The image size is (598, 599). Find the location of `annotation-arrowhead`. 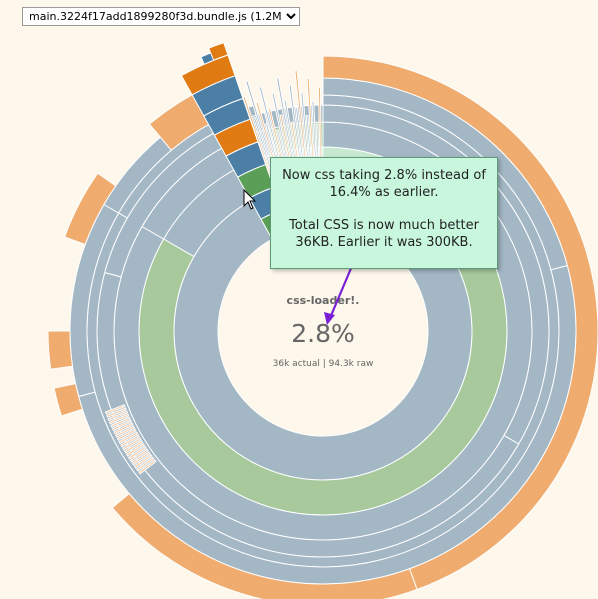

annotation-arrowhead is located at coordinates (329, 318).